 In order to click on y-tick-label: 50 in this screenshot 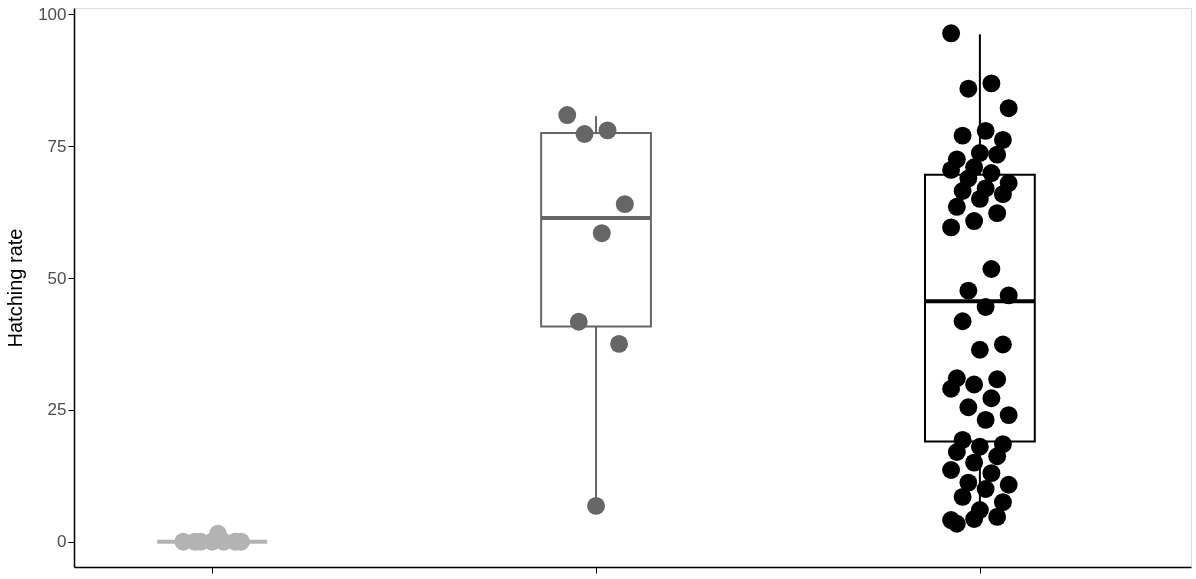, I will do `click(57, 278)`.